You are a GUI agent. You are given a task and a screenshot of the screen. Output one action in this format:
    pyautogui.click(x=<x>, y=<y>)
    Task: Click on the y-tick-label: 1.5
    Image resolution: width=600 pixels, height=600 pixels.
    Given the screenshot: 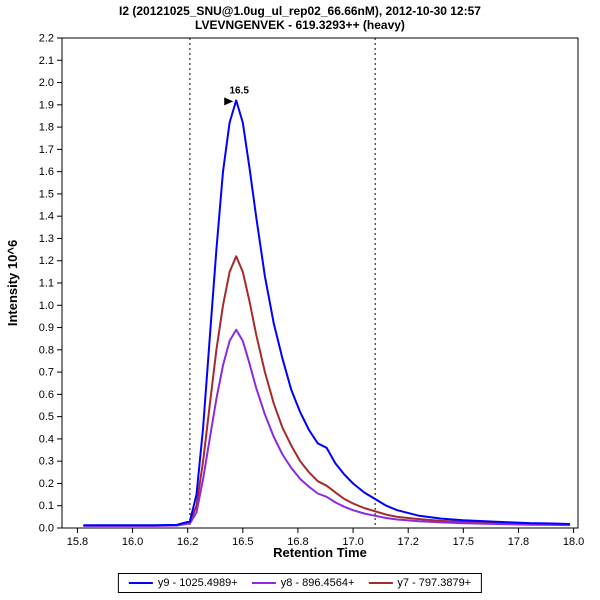 What is the action you would take?
    pyautogui.click(x=46, y=194)
    